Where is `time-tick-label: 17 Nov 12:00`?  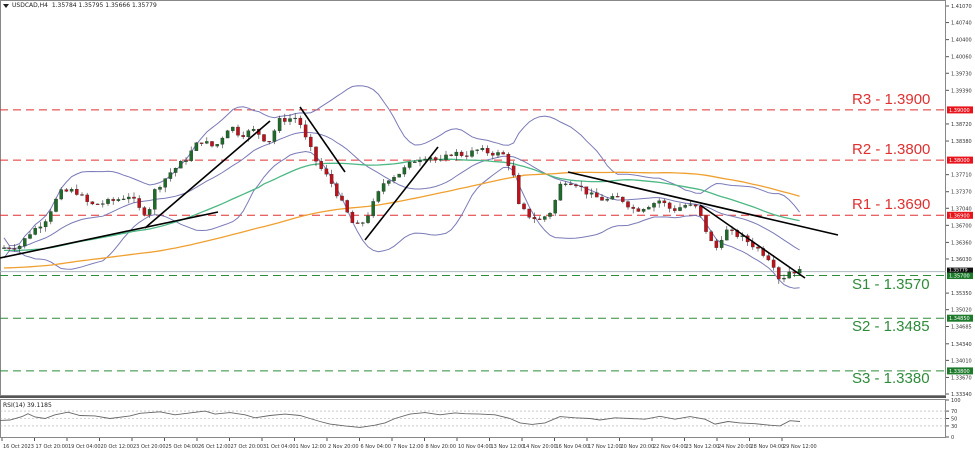 time-tick-label: 17 Nov 12:00 is located at coordinates (605, 447).